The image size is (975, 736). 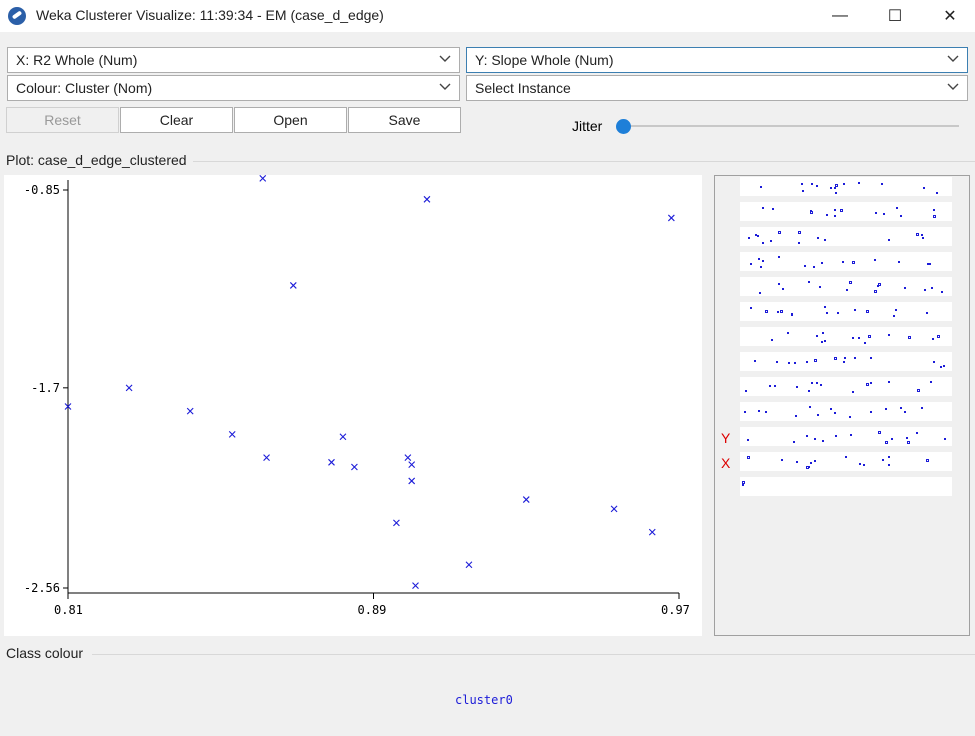 What do you see at coordinates (950, 16) in the screenshot?
I see `close-button: ✕` at bounding box center [950, 16].